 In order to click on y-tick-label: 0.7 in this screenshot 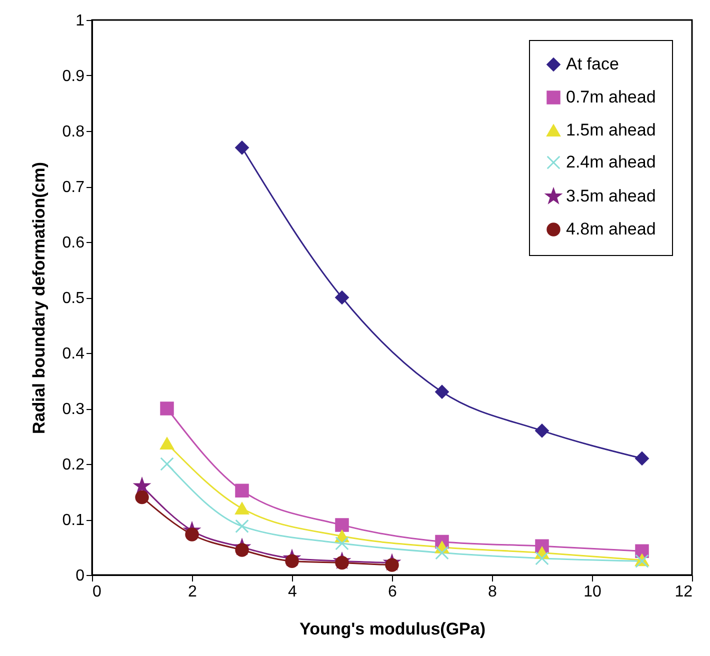, I will do `click(73, 187)`.